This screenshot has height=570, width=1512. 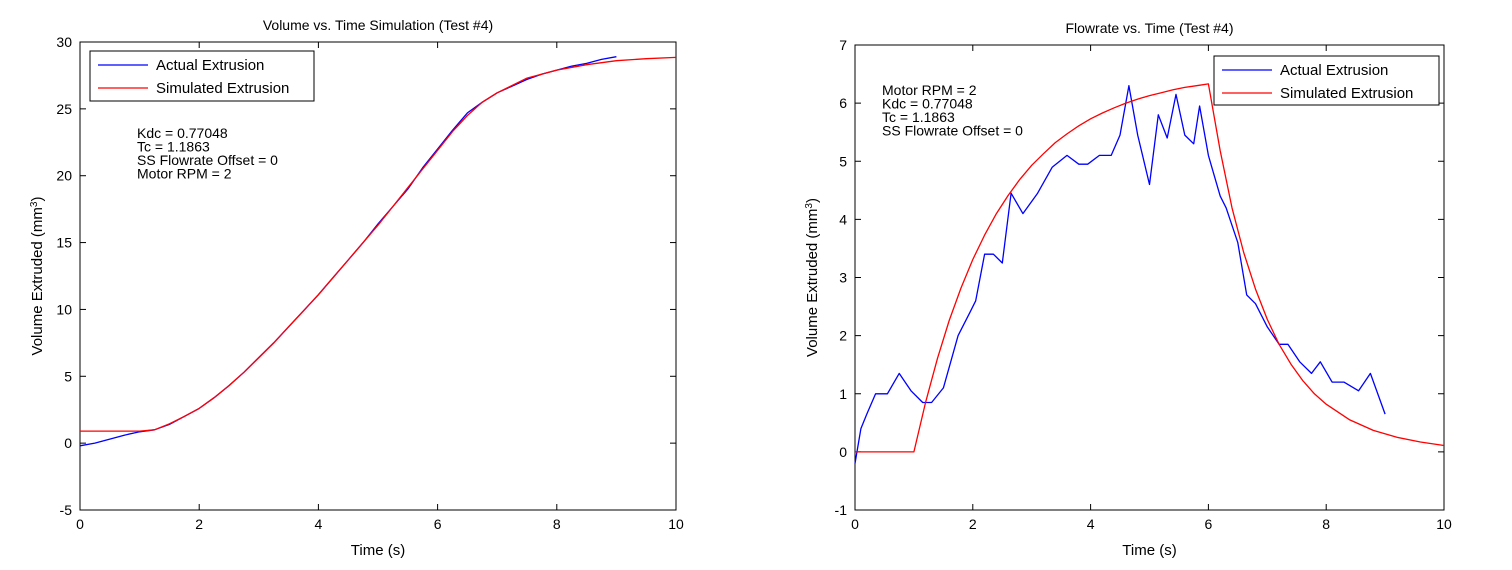 I want to click on chart1-y-axis-label-end: ), so click(x=37, y=199).